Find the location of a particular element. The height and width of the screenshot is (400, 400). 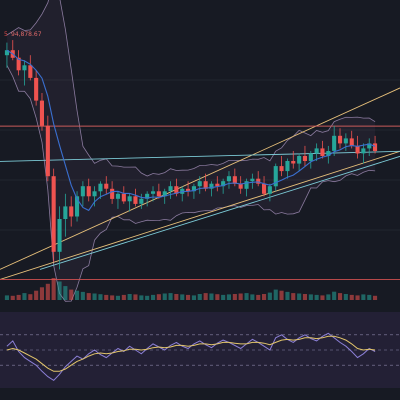

price-label-prefix: 5 is located at coordinates (6, 34).